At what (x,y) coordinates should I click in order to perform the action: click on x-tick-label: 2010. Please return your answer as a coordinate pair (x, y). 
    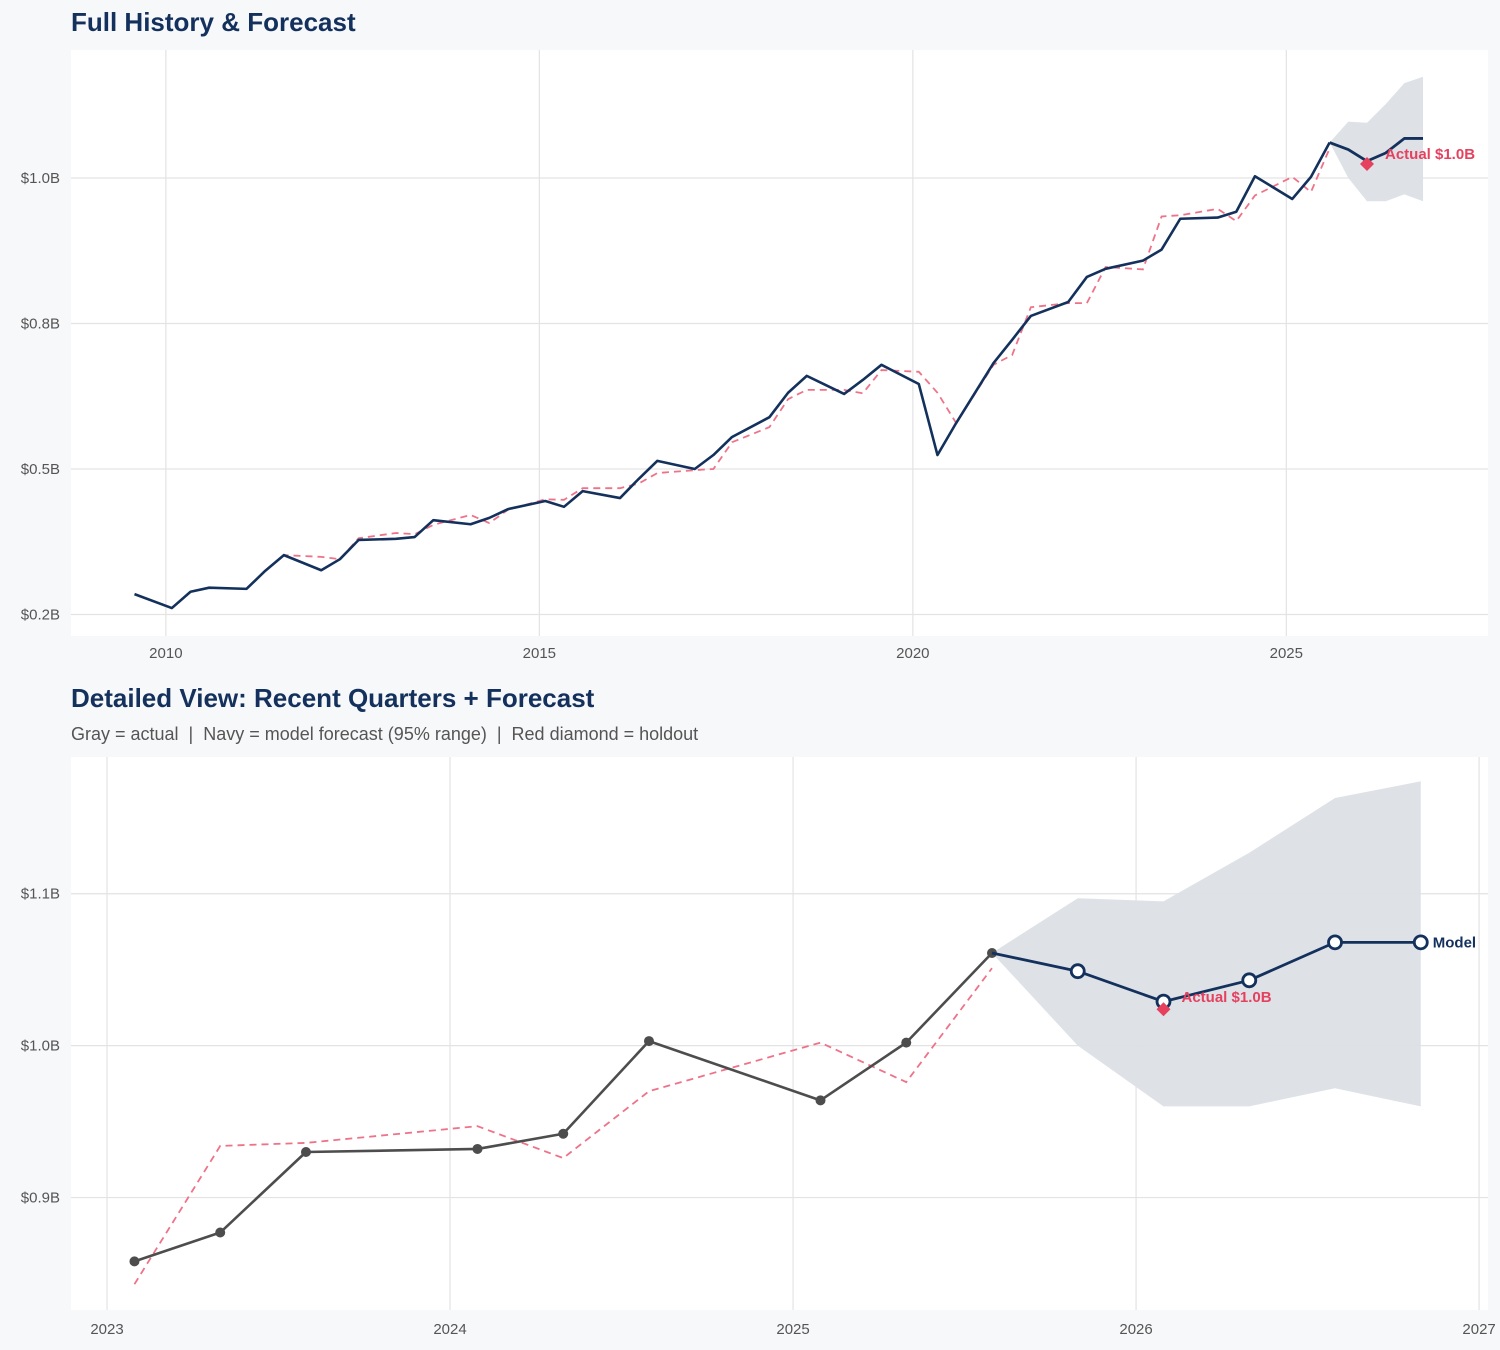
    Looking at the image, I should click on (165, 653).